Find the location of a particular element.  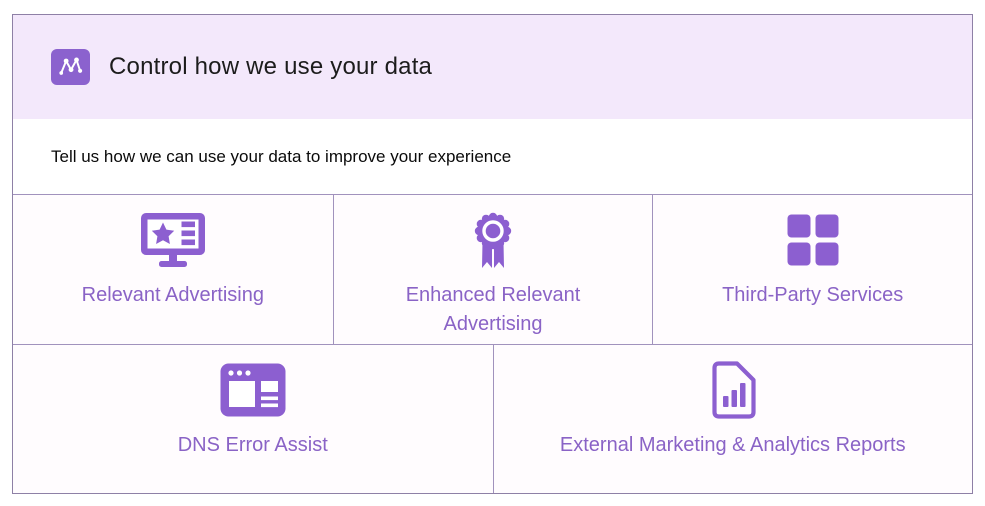

ad-monitor-star-icon is located at coordinates (173, 240).